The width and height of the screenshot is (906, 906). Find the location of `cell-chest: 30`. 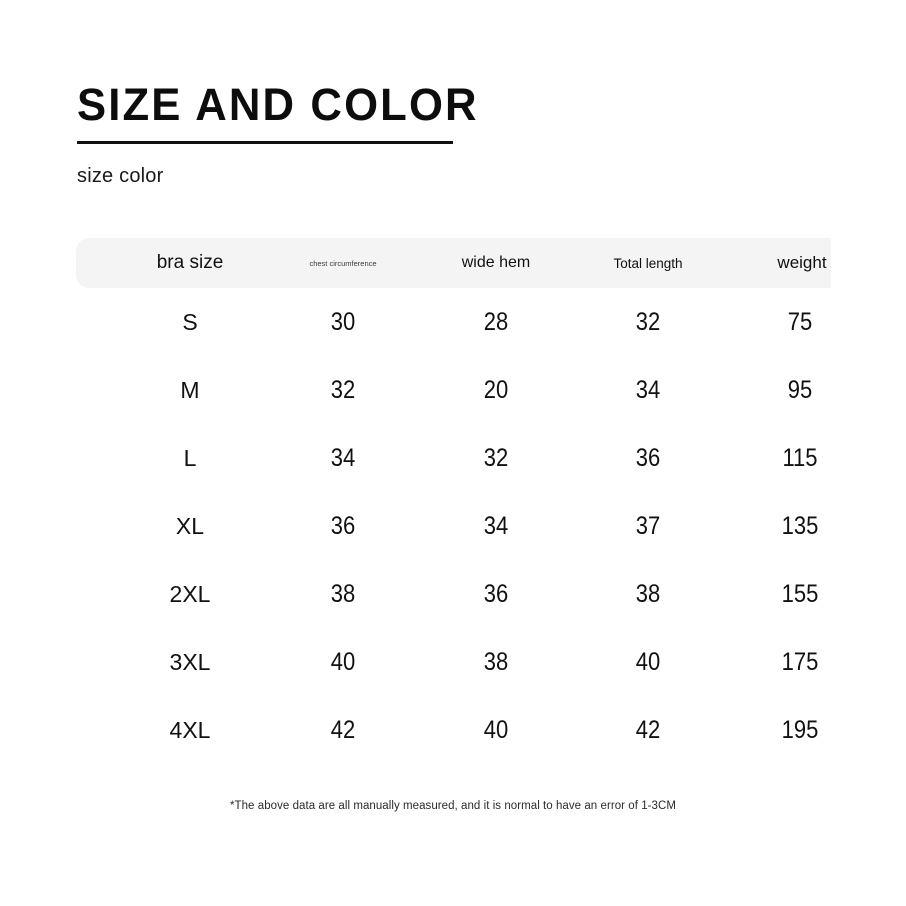

cell-chest: 30 is located at coordinates (343, 321).